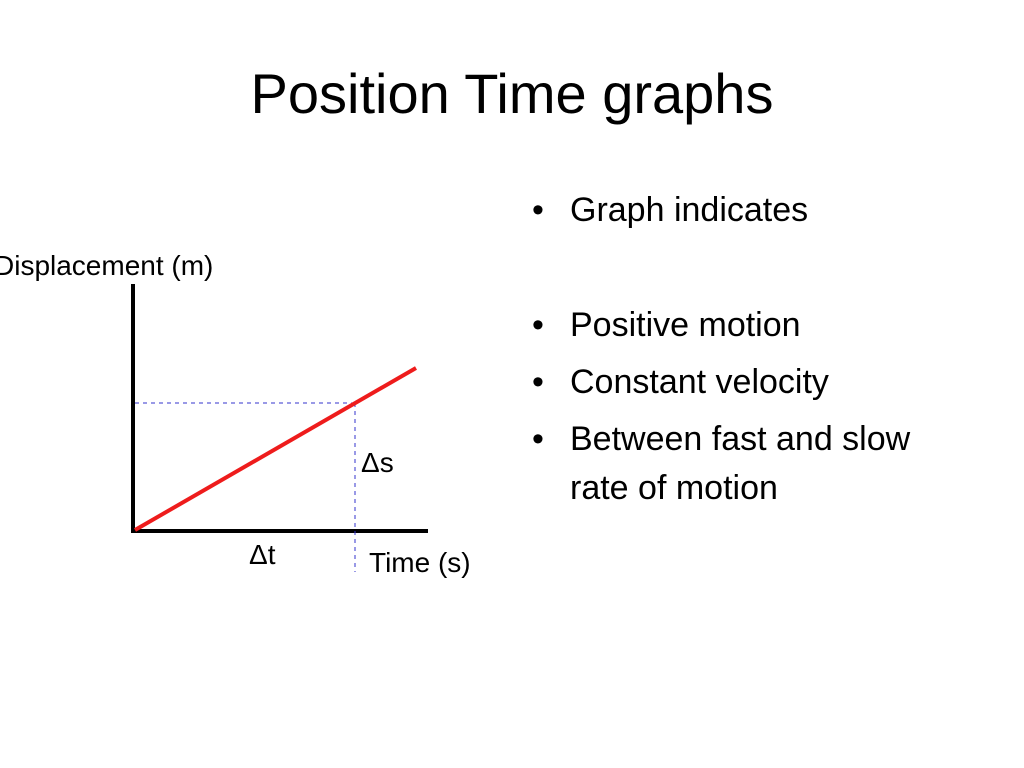  What do you see at coordinates (377, 462) in the screenshot?
I see `delta-s-label: Δs` at bounding box center [377, 462].